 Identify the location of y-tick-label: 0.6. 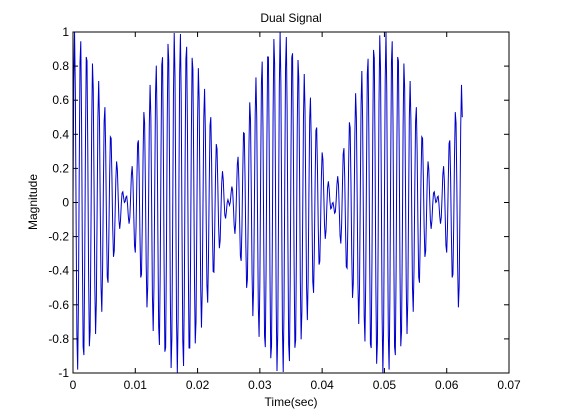
(60, 100).